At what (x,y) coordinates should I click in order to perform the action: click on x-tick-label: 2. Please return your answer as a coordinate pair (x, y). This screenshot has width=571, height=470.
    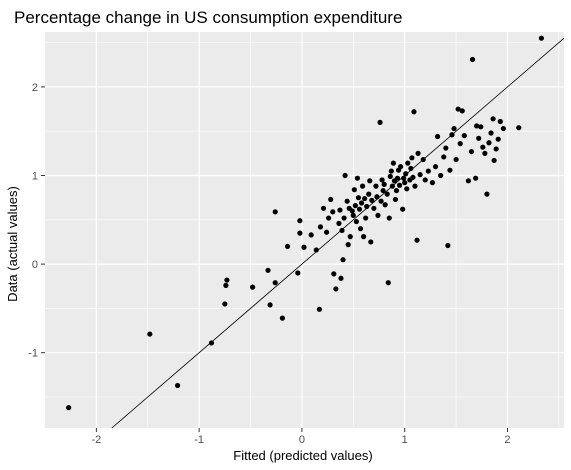
    Looking at the image, I should click on (507, 440).